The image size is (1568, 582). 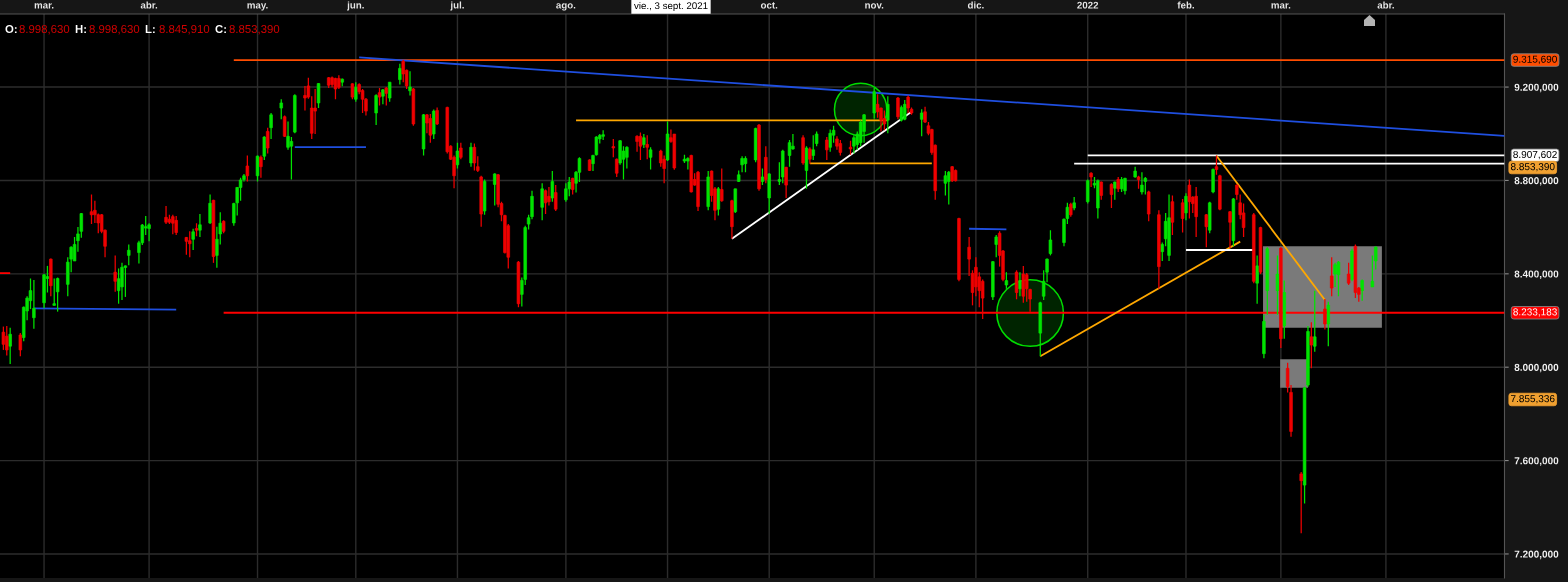 I want to click on x-tick-label: feb., so click(x=1185, y=5).